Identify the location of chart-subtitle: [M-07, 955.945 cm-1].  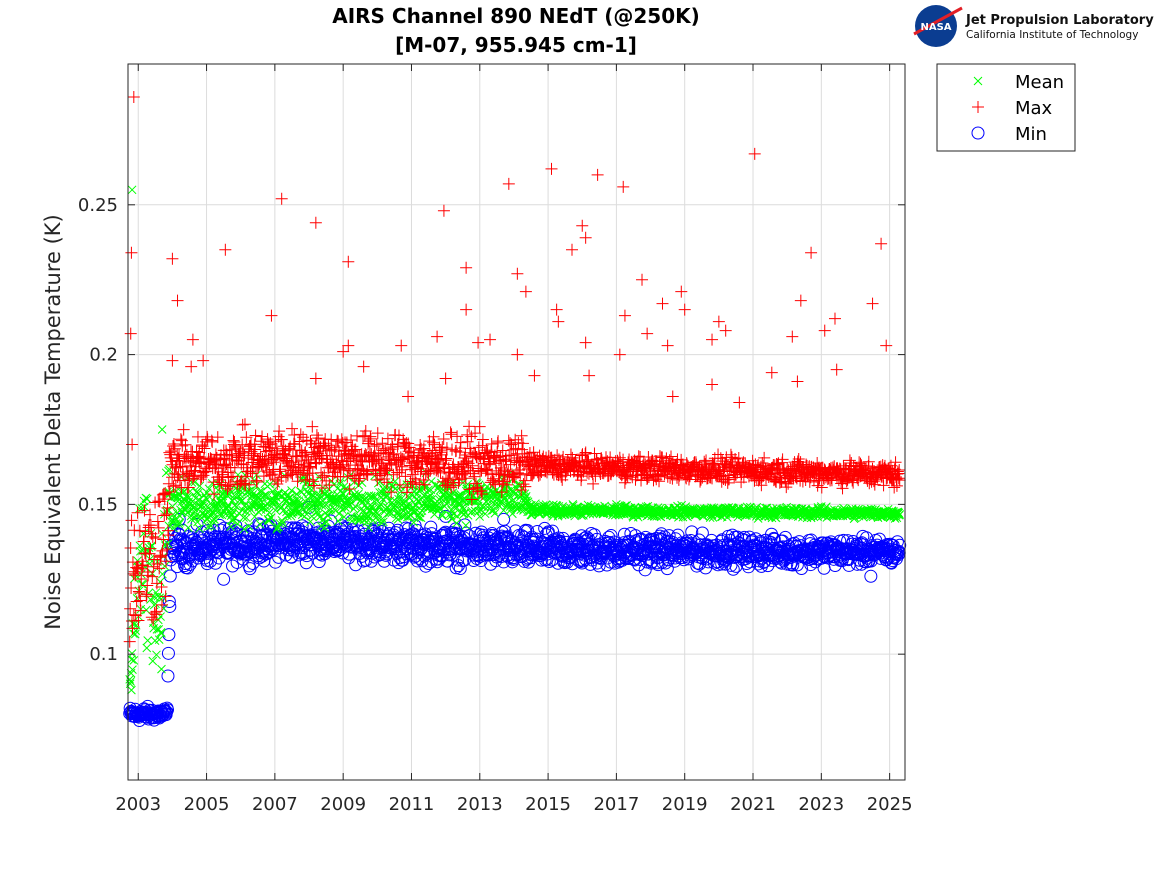
(516, 45).